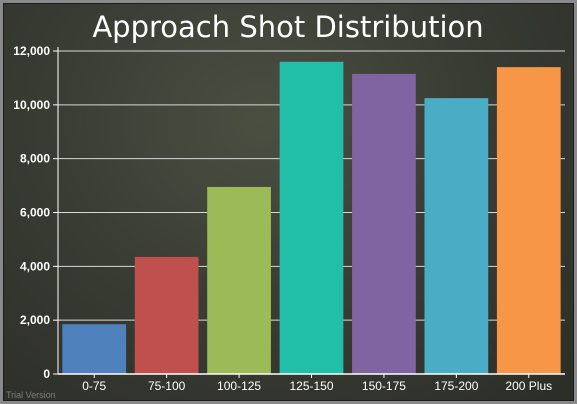 The image size is (577, 404). Describe the element at coordinates (31, 51) in the screenshot. I see `y-tick-label: 12,000` at that location.